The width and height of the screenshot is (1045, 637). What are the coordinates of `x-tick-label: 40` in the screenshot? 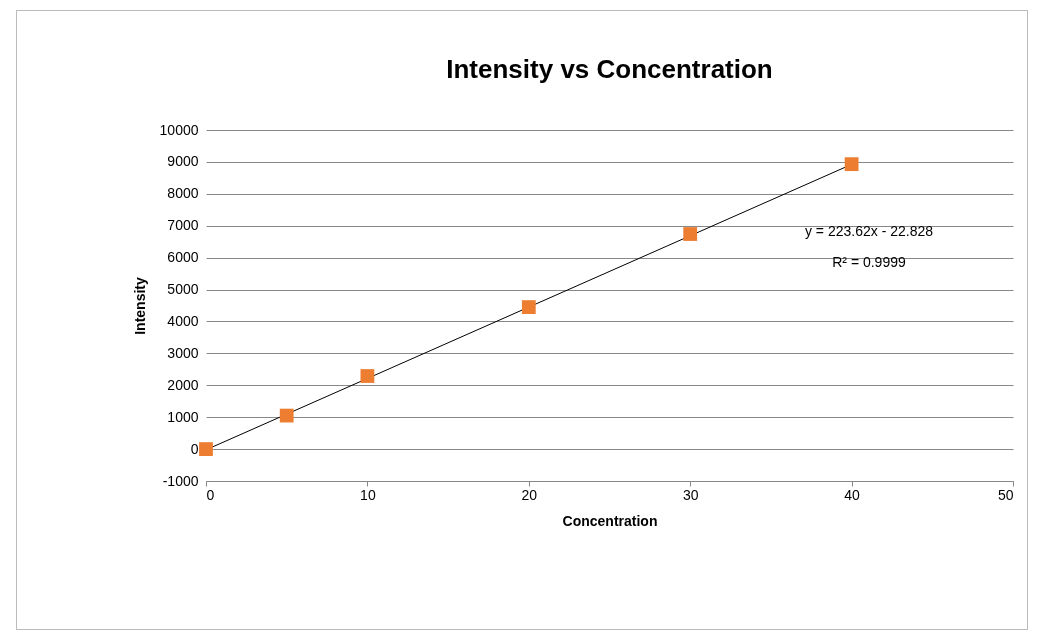 It's located at (852, 494).